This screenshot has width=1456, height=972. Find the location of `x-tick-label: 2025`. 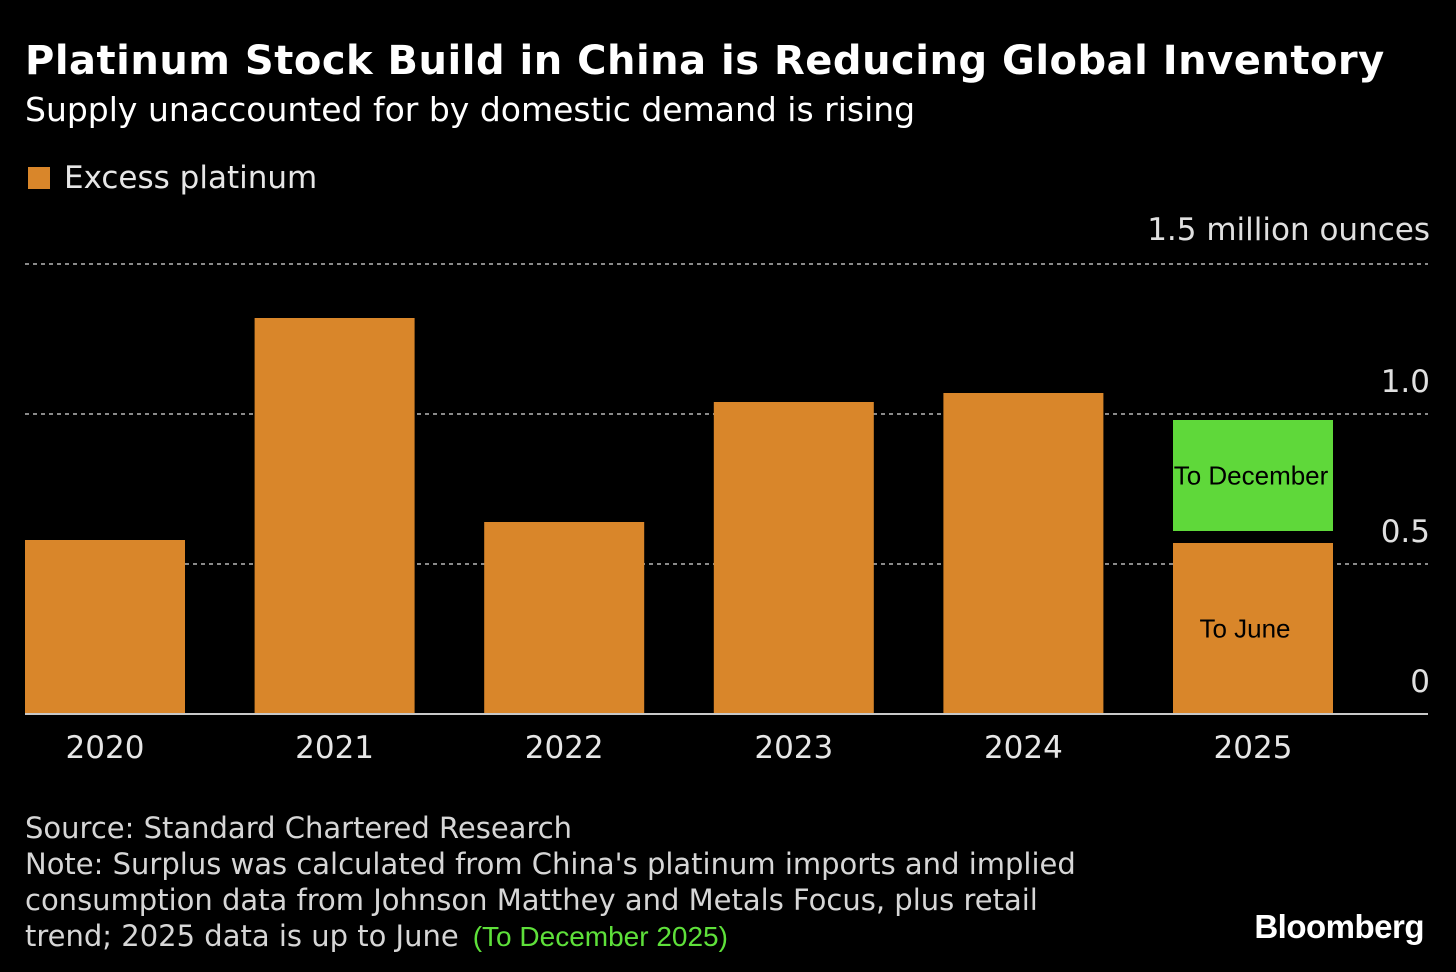

x-tick-label: 2025 is located at coordinates (1253, 748).